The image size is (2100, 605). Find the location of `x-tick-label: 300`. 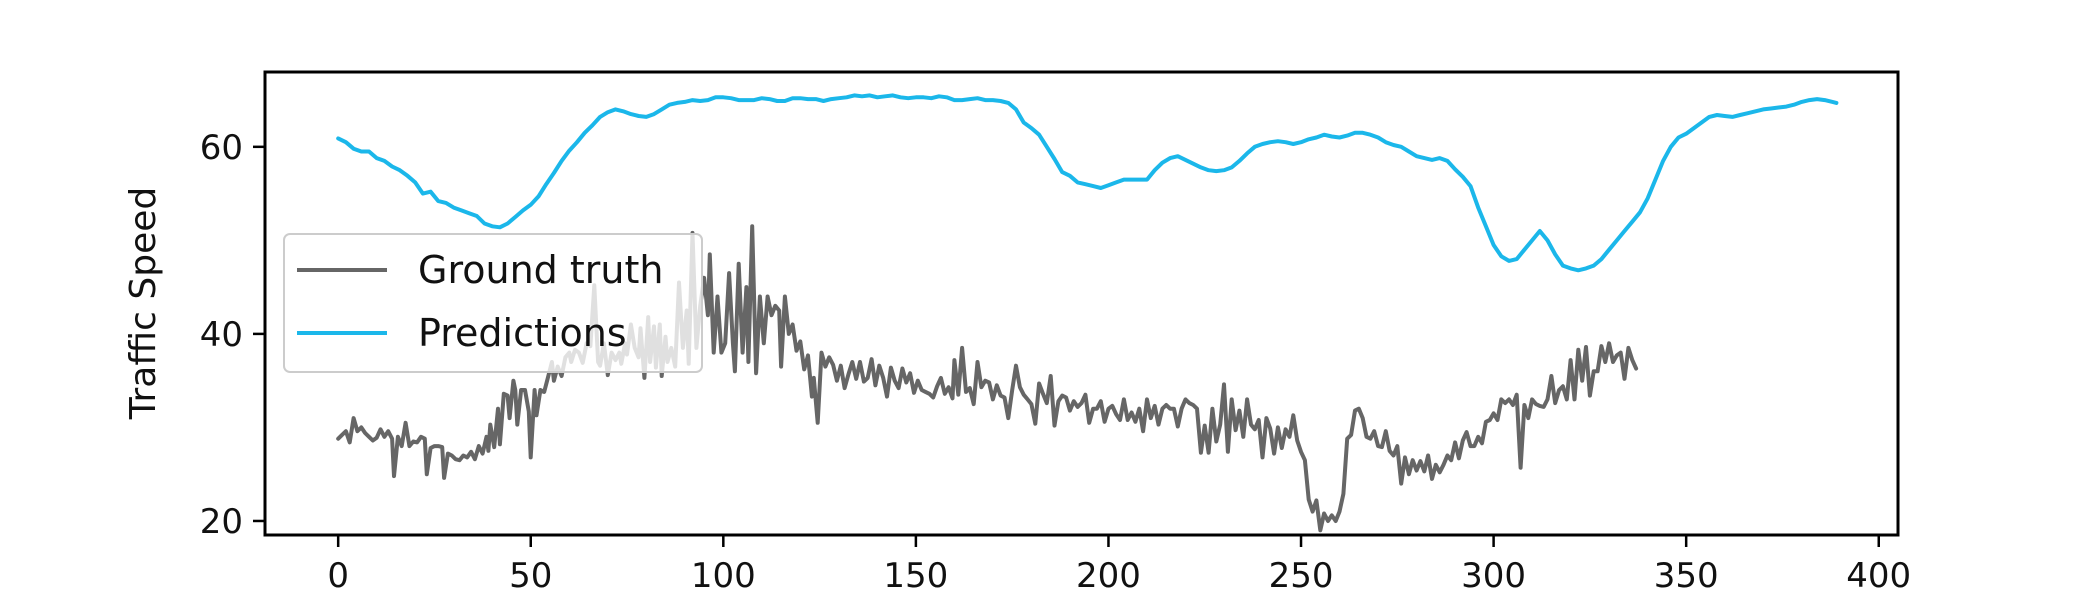

x-tick-label: 300 is located at coordinates (1493, 576).